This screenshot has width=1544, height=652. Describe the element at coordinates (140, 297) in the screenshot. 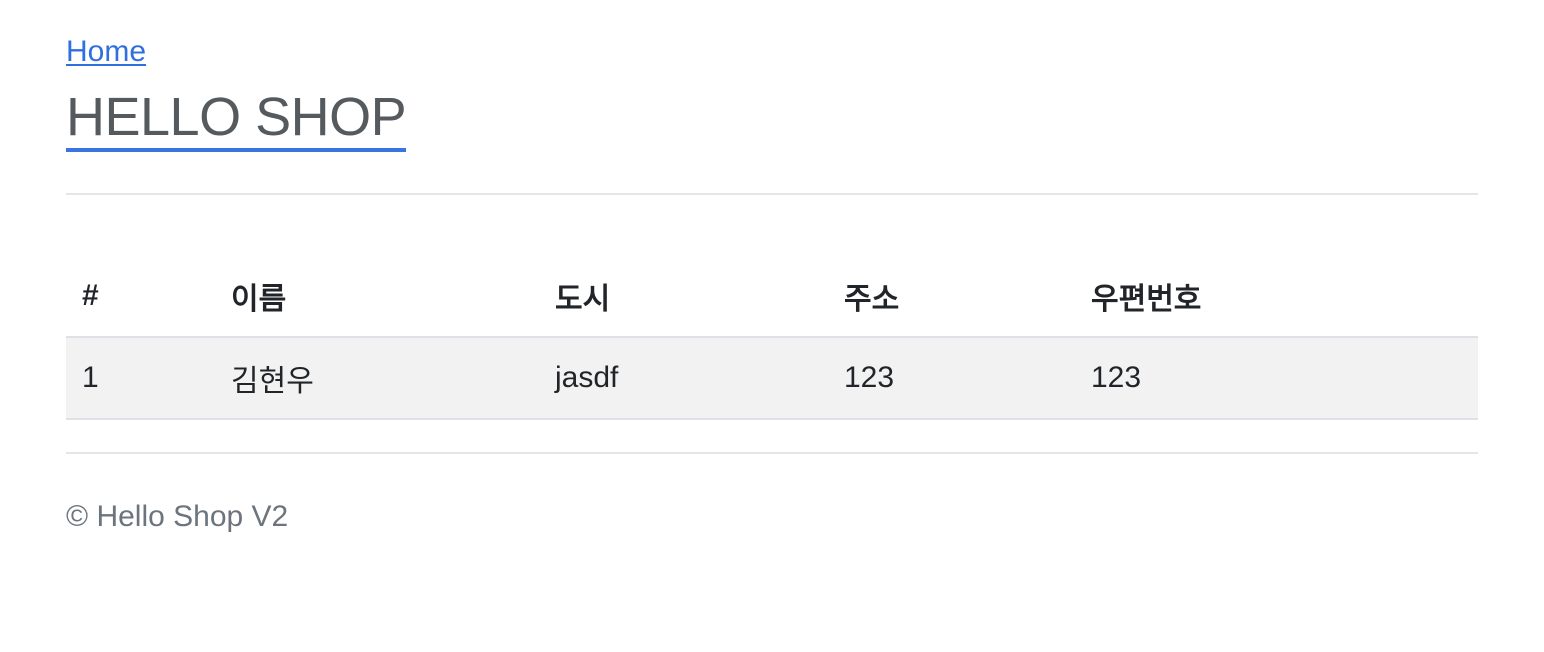

I see `column-header-number: #` at that location.